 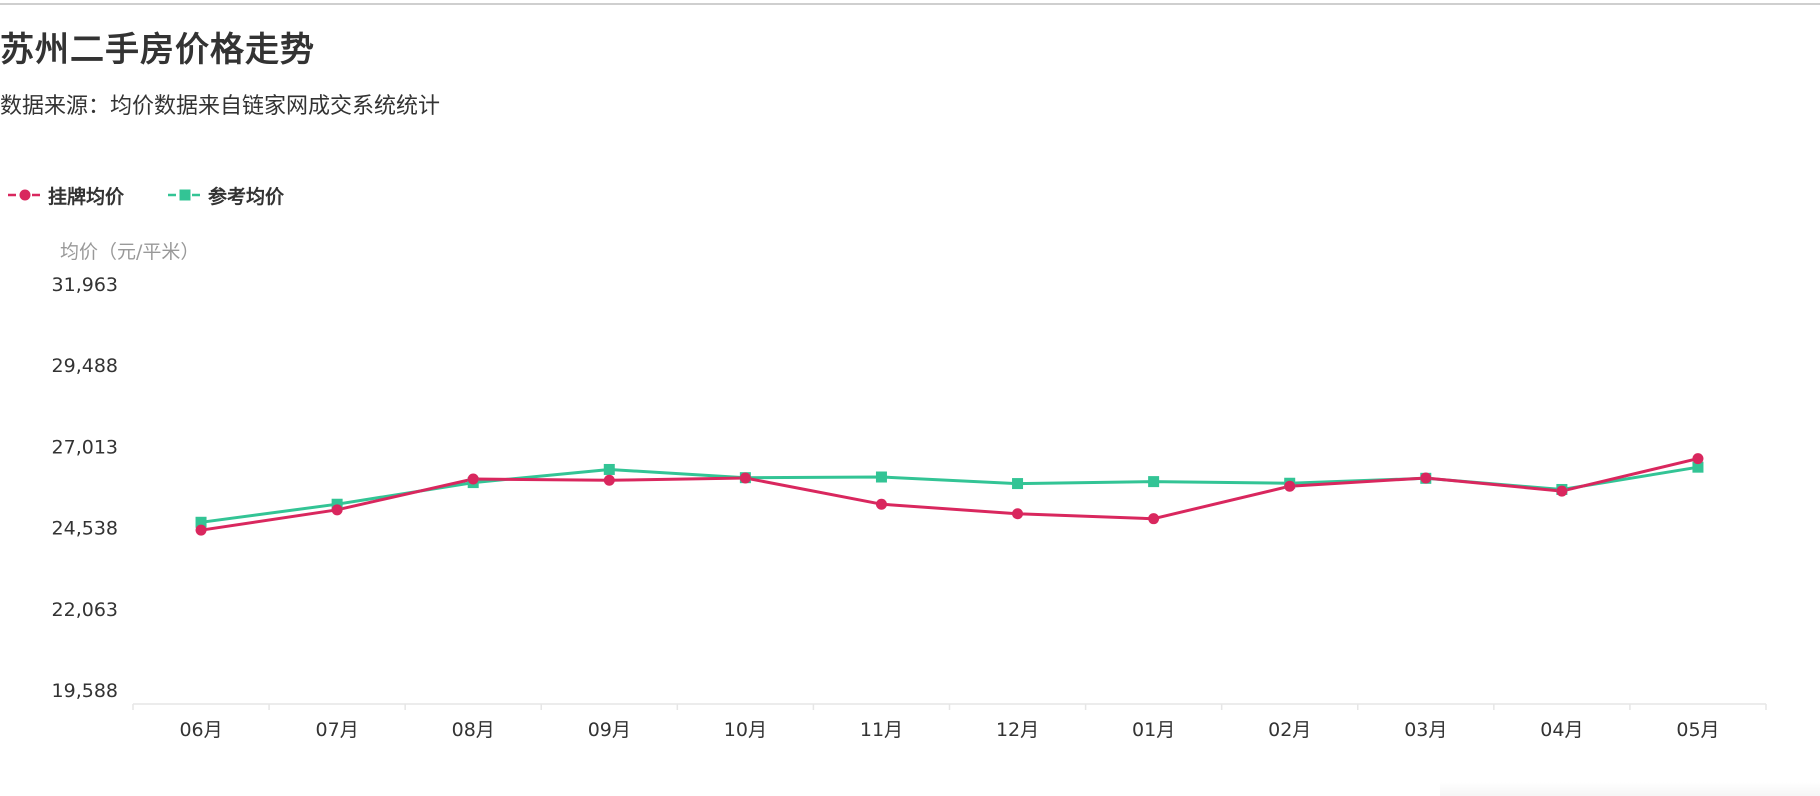 I want to click on y-tick-label: 29,488, so click(x=85, y=366).